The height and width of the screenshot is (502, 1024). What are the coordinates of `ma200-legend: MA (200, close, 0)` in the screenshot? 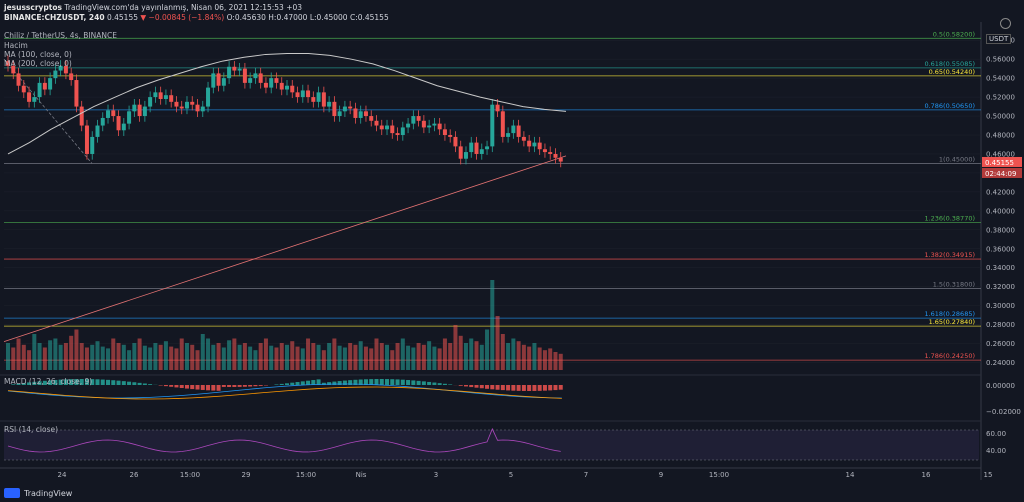 It's located at (38, 63).